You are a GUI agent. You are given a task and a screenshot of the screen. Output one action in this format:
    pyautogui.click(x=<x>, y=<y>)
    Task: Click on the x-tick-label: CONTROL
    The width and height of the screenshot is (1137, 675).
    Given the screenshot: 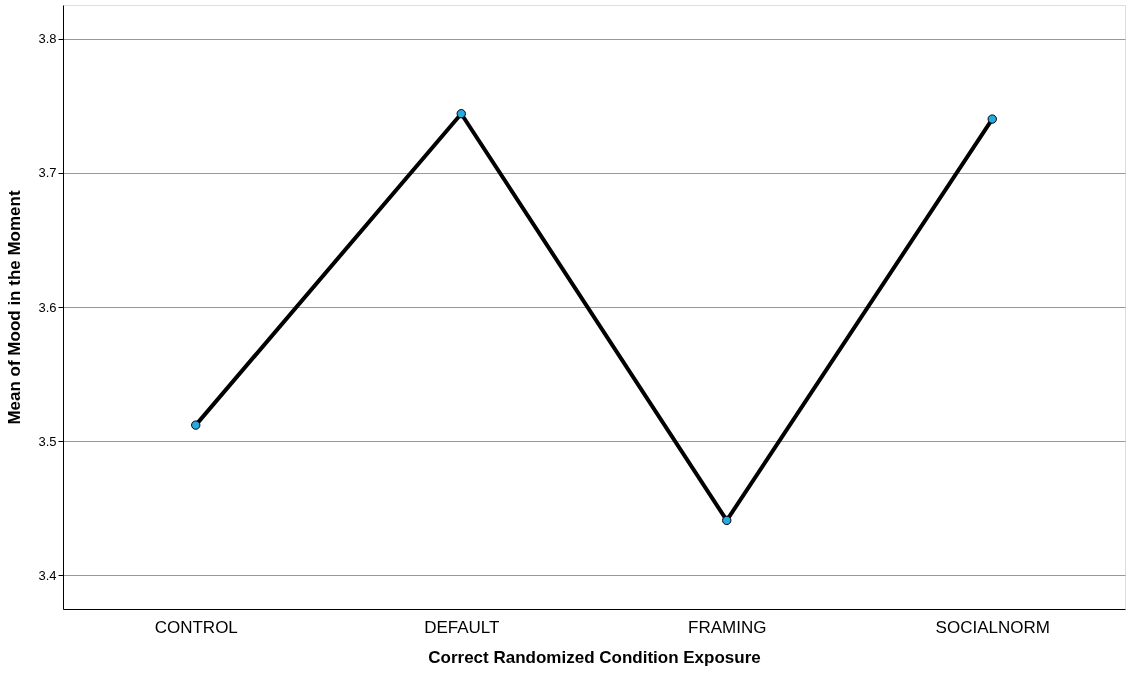 What is the action you would take?
    pyautogui.click(x=196, y=627)
    